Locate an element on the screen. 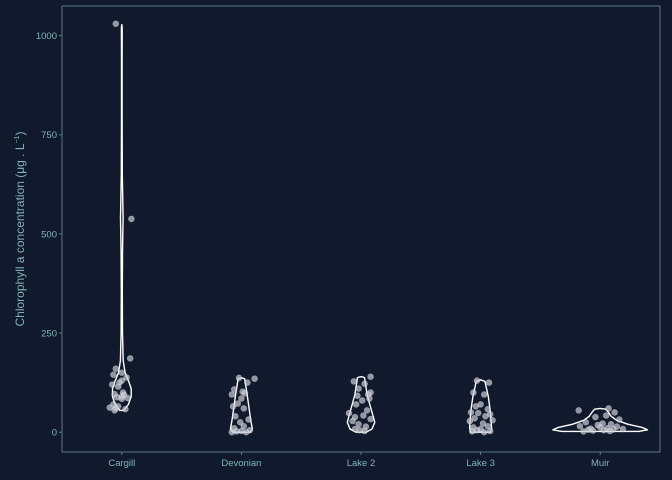 This screenshot has width=672, height=480. x-axis: Cargill Devonian Lake 2 Lake 3 Muir is located at coordinates (358, 460).